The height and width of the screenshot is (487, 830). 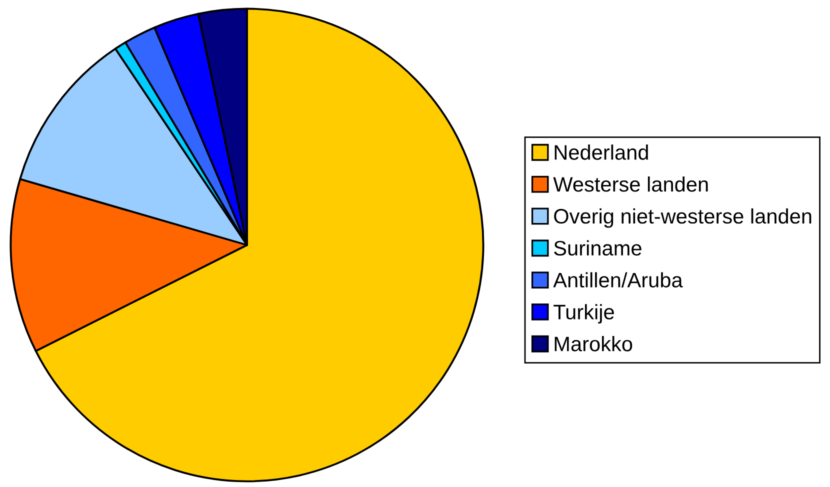 What do you see at coordinates (598, 248) in the screenshot?
I see `legend-label: Suriname` at bounding box center [598, 248].